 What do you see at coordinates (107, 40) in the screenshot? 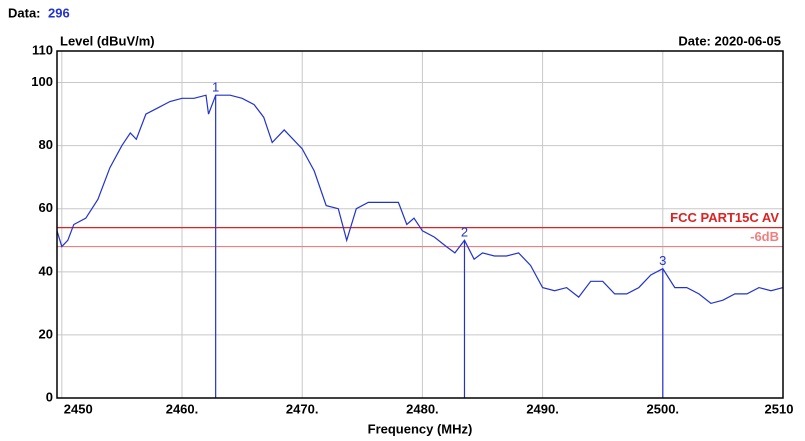
I see `y-axis-label: Level (dBuV/m)` at bounding box center [107, 40].